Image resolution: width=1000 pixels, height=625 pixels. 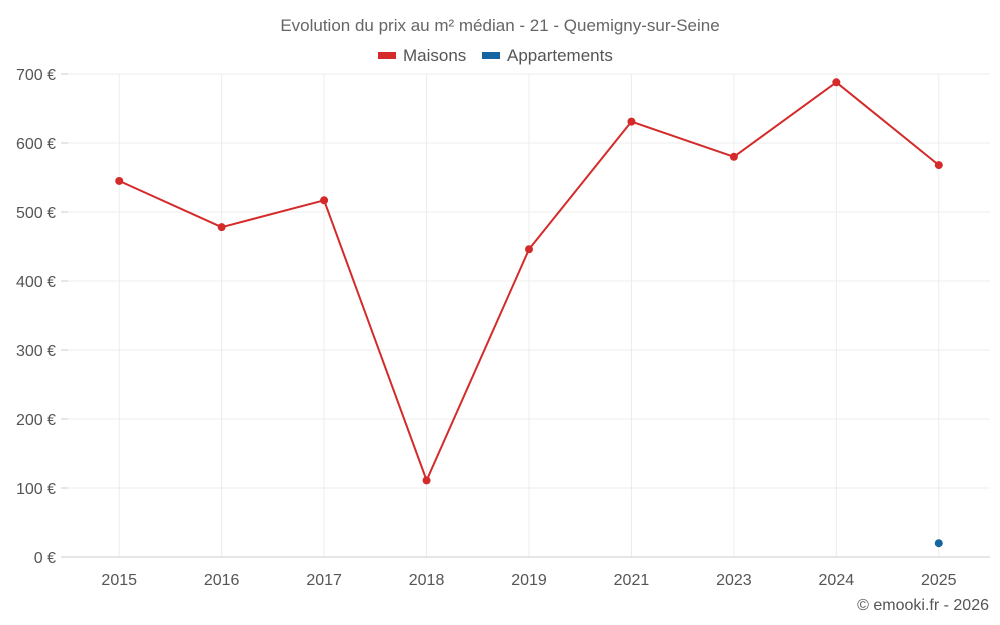 I want to click on x-tick-label: 2015, so click(x=119, y=580).